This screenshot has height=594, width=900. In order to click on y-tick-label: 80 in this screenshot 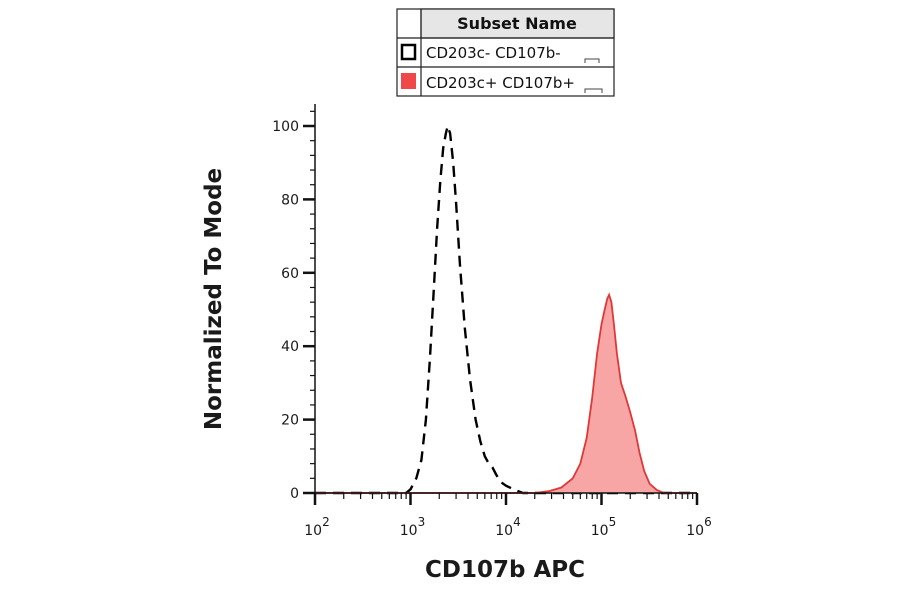, I will do `click(290, 200)`.